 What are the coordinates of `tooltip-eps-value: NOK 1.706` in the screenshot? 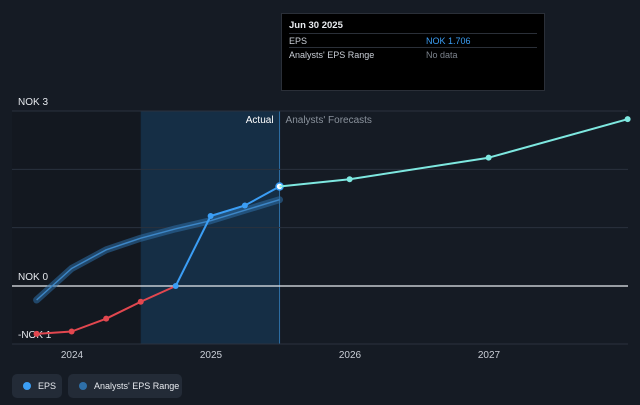 It's located at (448, 41).